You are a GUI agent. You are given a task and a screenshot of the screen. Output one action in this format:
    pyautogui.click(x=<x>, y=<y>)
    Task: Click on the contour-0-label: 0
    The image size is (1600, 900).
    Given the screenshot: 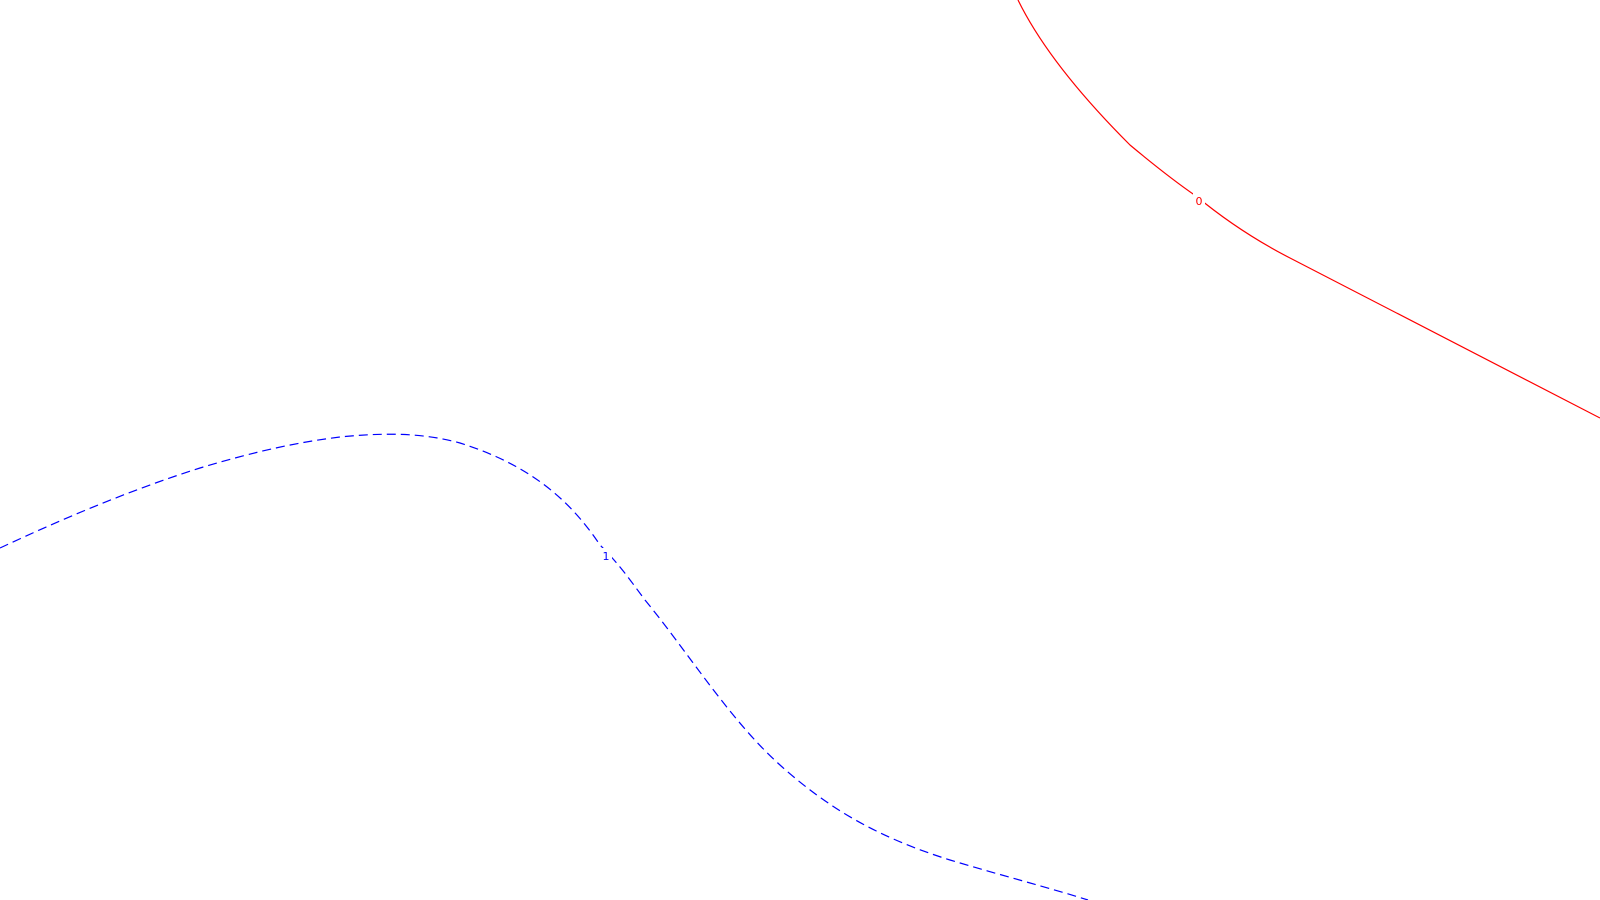 What is the action you would take?
    pyautogui.click(x=1199, y=201)
    